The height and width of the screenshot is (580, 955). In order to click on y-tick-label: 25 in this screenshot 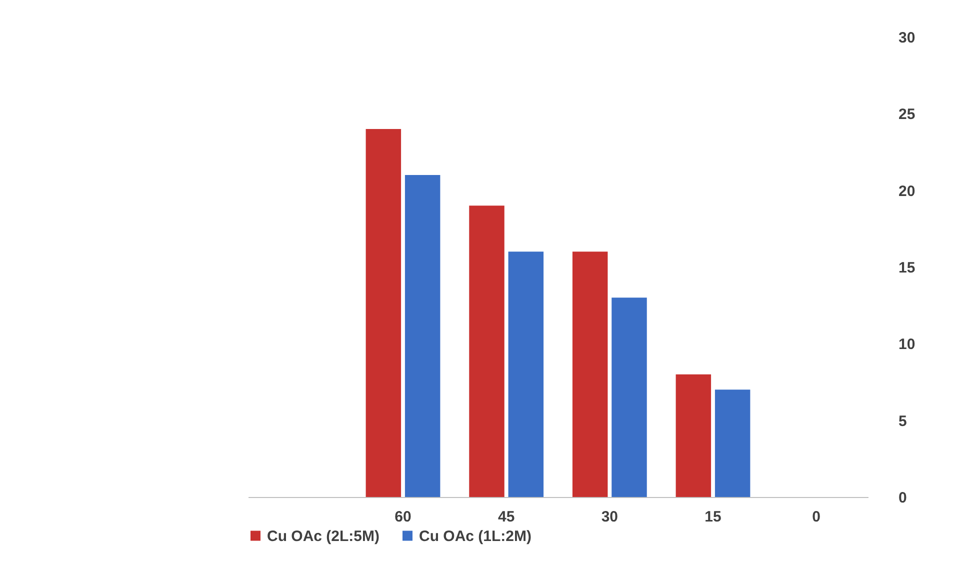, I will do `click(907, 115)`.